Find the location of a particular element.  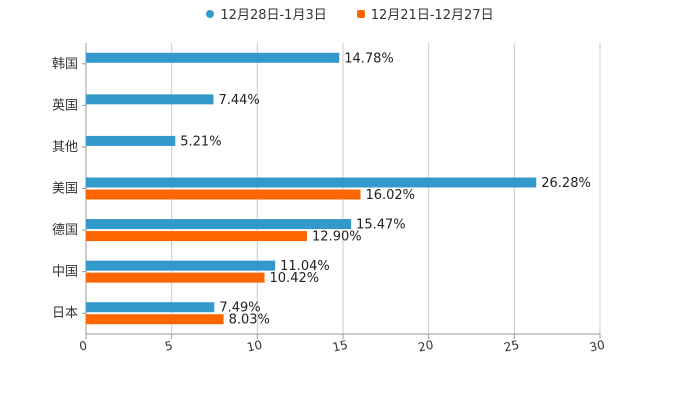

category-label-4: 德国 is located at coordinates (65, 230).